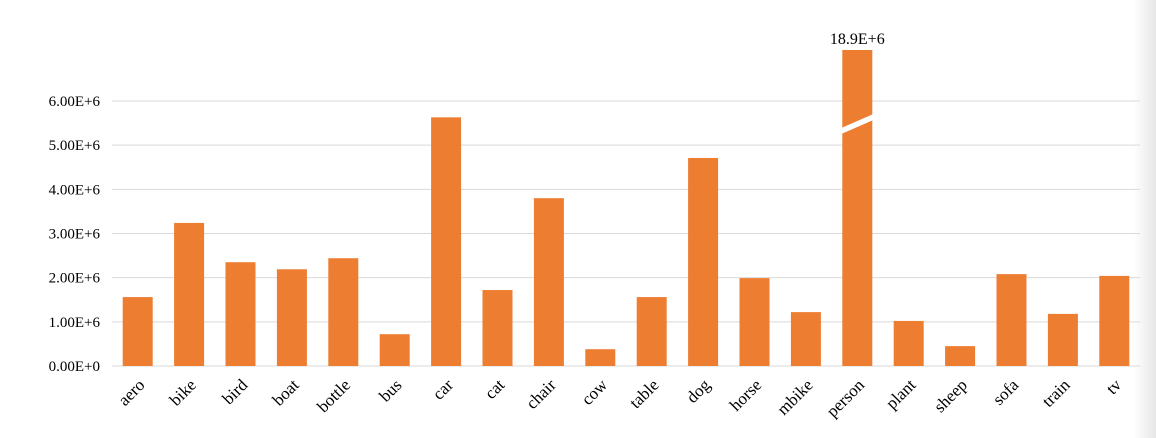 This screenshot has height=438, width=1156. Describe the element at coordinates (333, 395) in the screenshot. I see `x-tick-label: bottle` at that location.